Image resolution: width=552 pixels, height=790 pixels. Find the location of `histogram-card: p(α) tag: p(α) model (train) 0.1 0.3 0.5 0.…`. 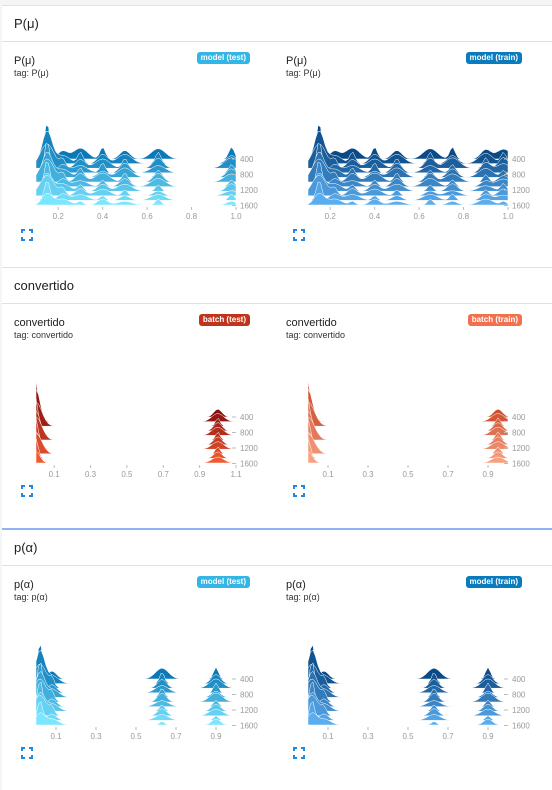

histogram-card: p(α) tag: p(α) model (train) 0.1 0.3 0.5 0.… is located at coordinates (410, 677).